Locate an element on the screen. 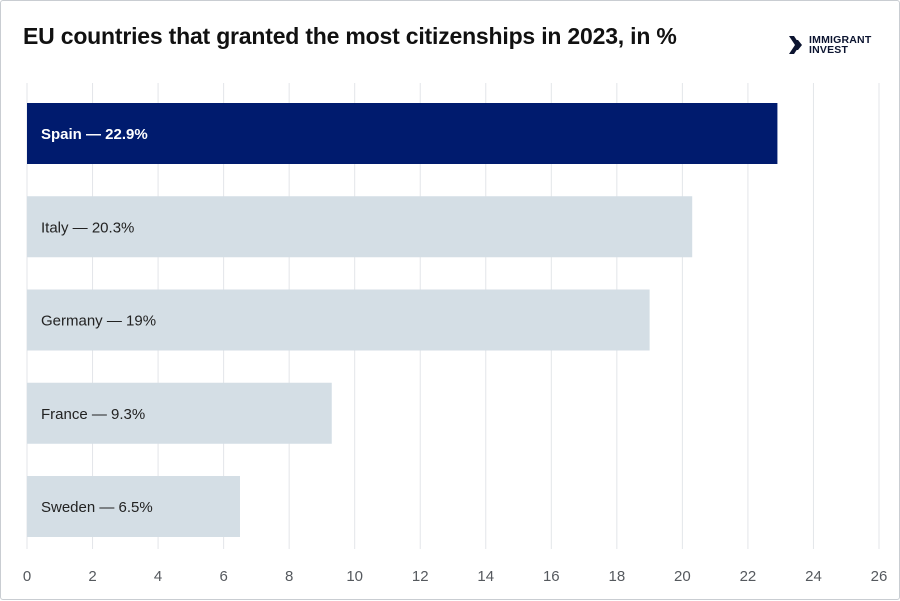 The width and height of the screenshot is (900, 601). bar-spain is located at coordinates (402, 133).